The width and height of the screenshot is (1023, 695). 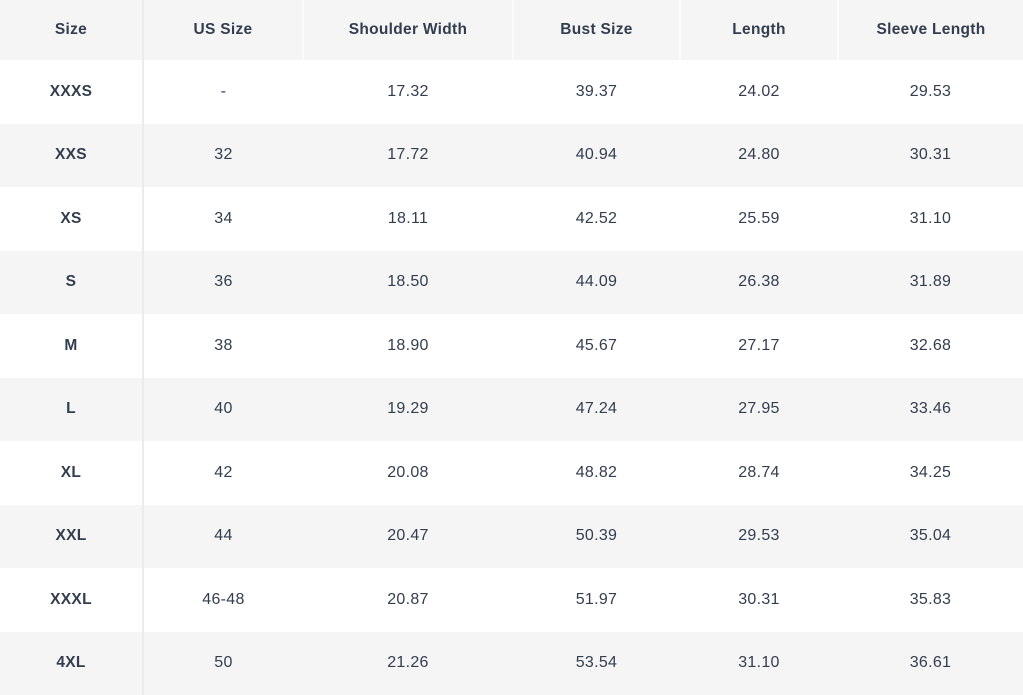 What do you see at coordinates (596, 218) in the screenshot?
I see `measurement-cell: 42.52` at bounding box center [596, 218].